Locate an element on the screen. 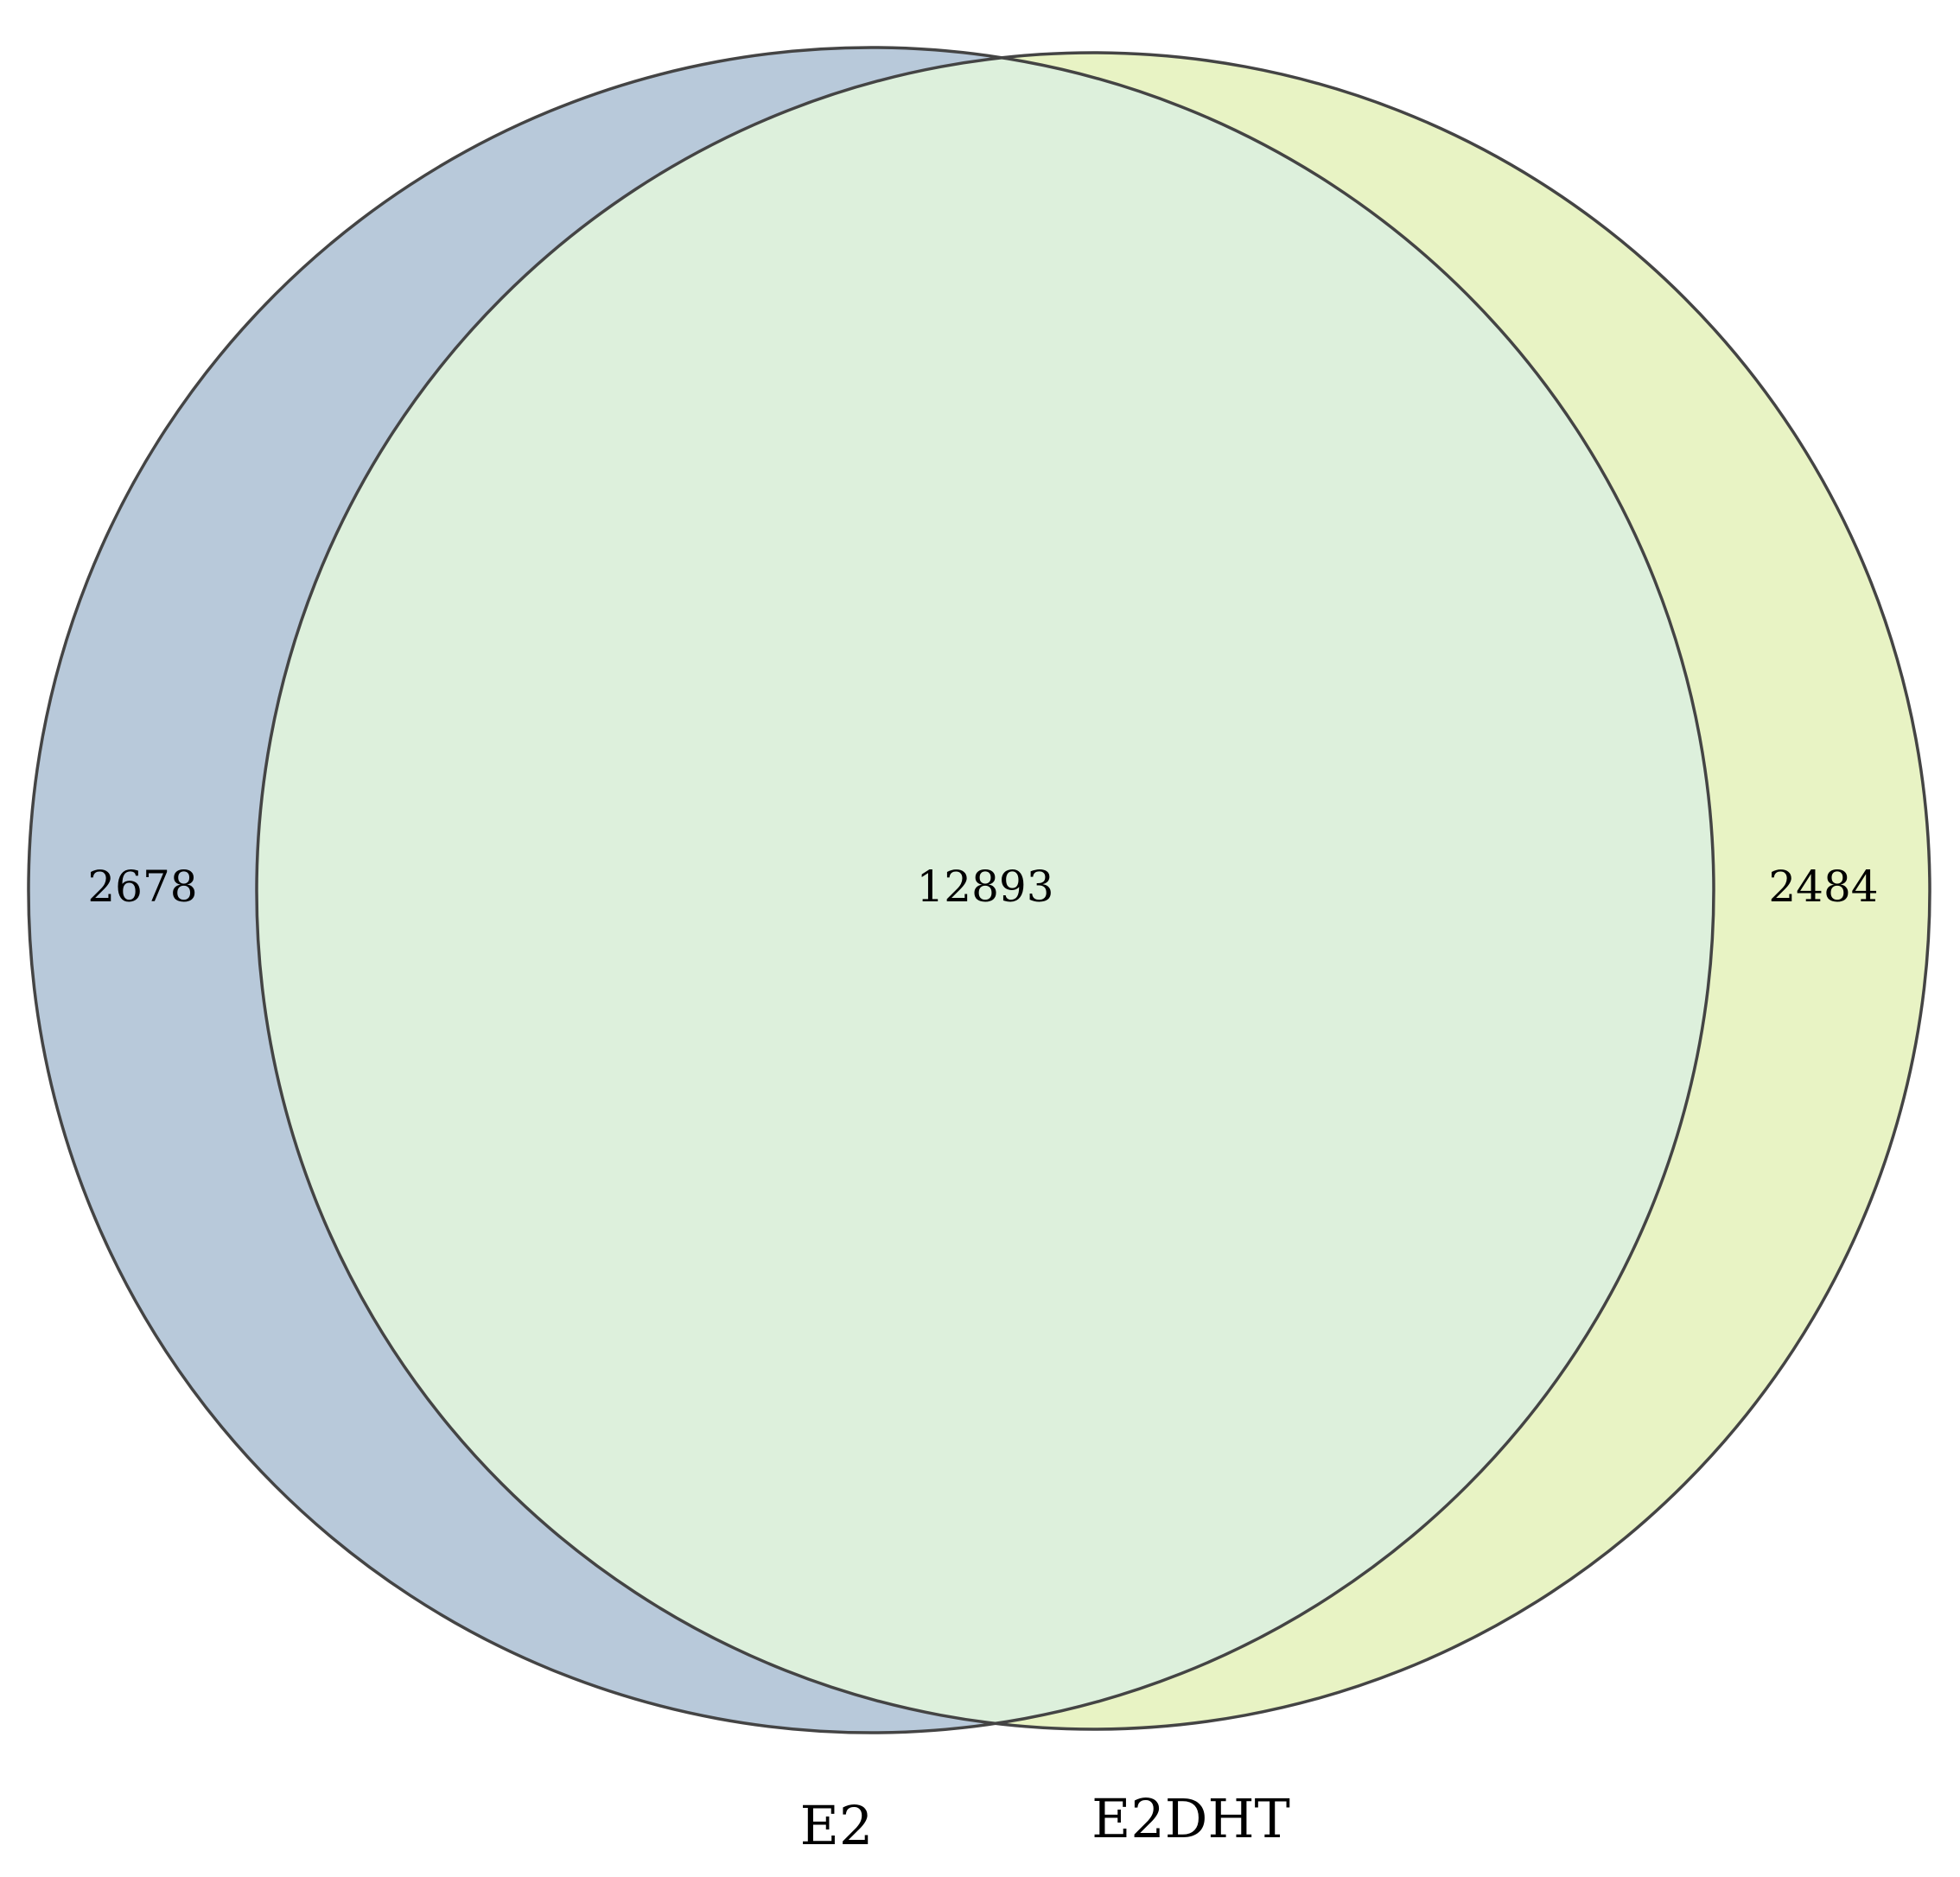  only-e2-count: 2678 is located at coordinates (142, 887).